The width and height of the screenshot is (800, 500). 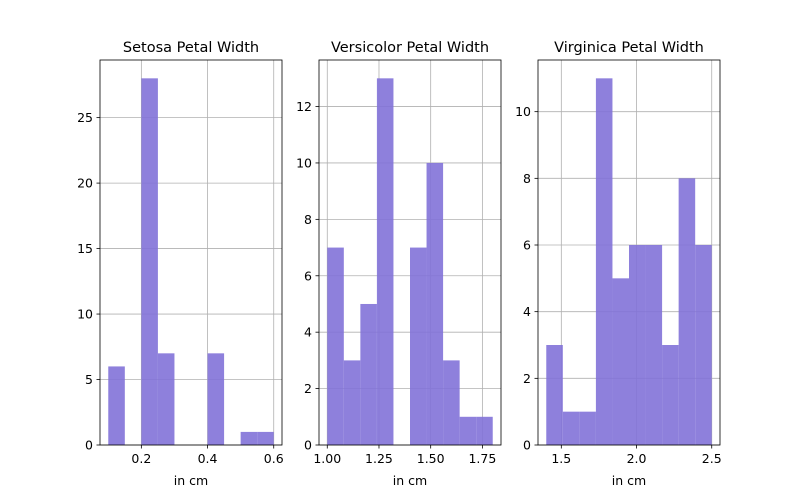 What do you see at coordinates (712, 458) in the screenshot?
I see `virginica-x-tick-label: 2.5` at bounding box center [712, 458].